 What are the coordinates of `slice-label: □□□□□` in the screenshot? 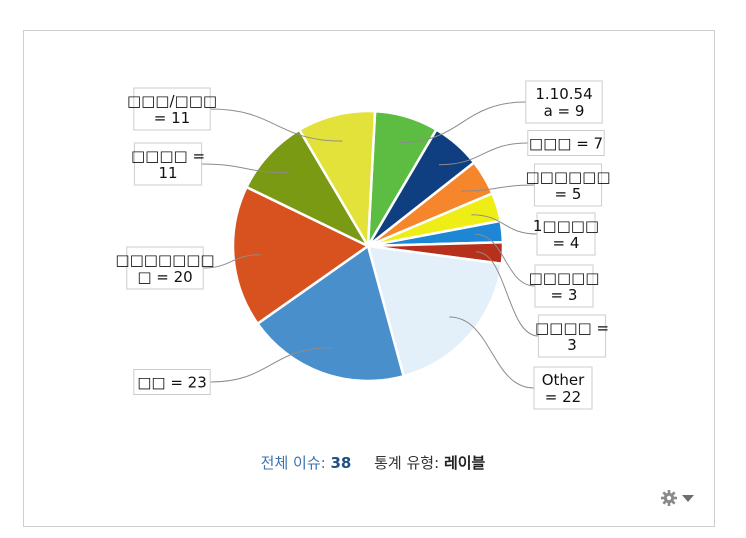 It's located at (564, 278).